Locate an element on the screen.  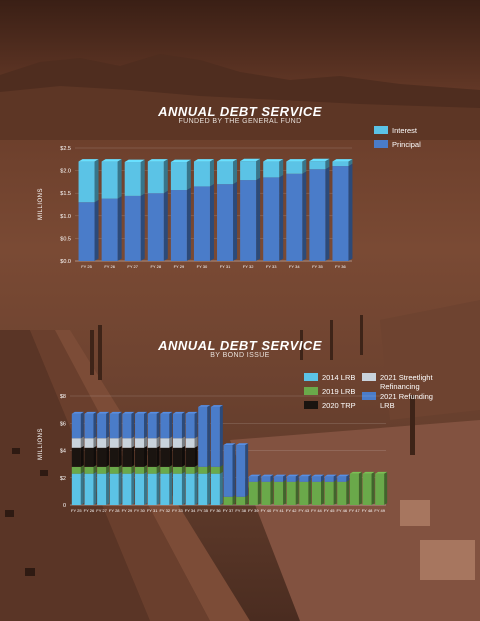
chart2-xtick-label: FY 48 is located at coordinates (367, 510).